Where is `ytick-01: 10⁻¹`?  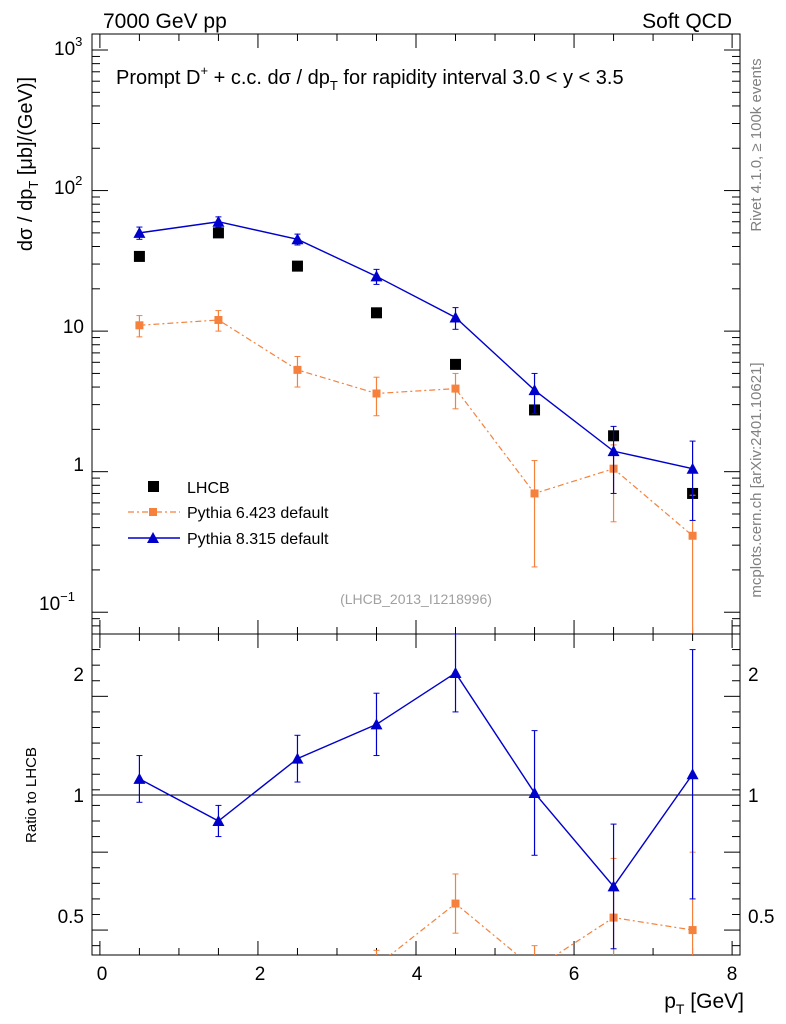 ytick-01: 10⁻¹ is located at coordinates (57, 602).